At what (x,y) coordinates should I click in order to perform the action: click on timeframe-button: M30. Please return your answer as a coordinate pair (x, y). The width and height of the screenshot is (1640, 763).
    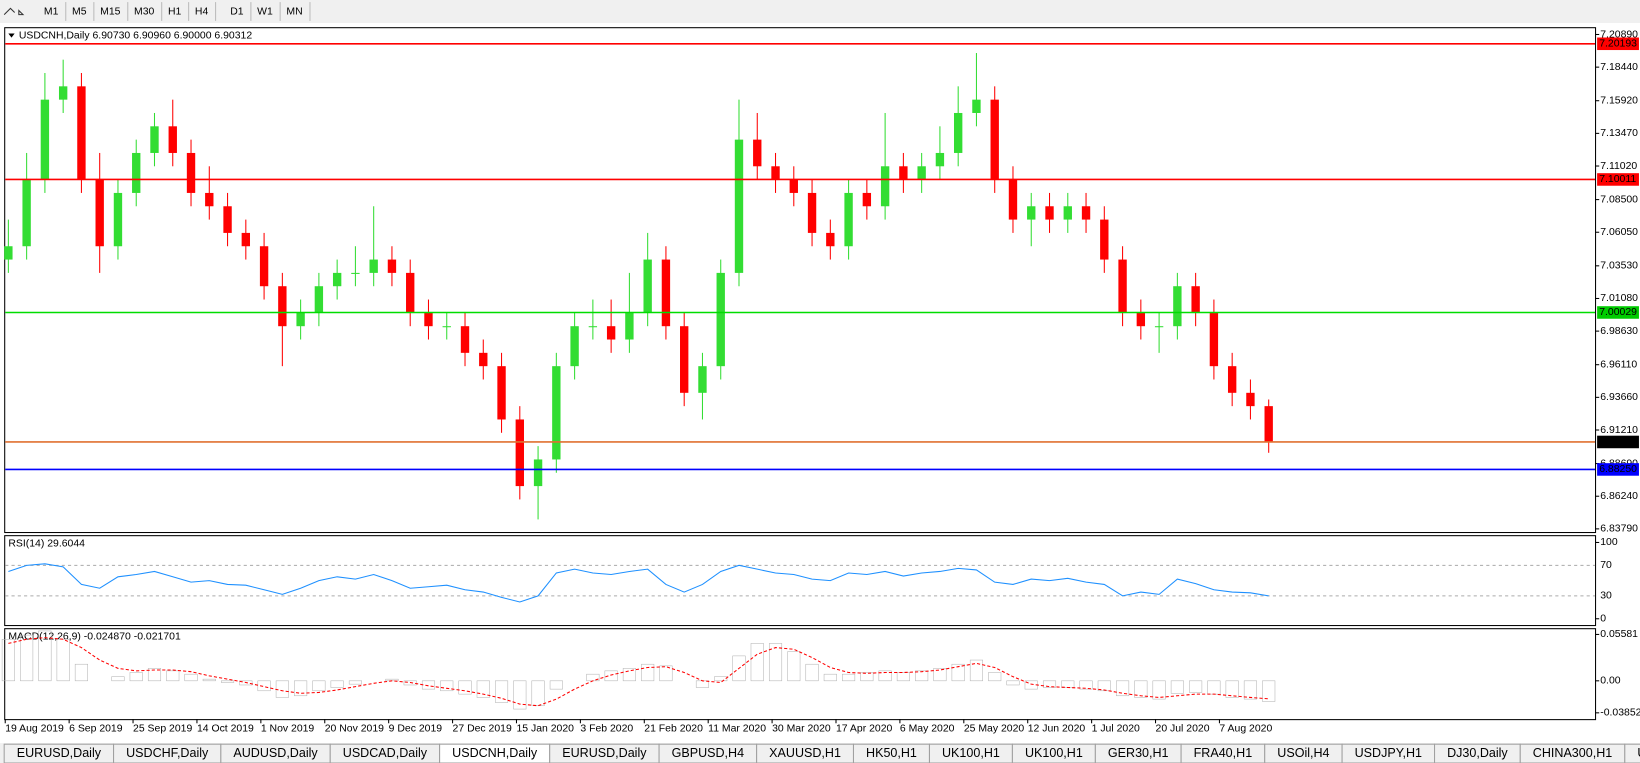
    Looking at the image, I should click on (144, 11).